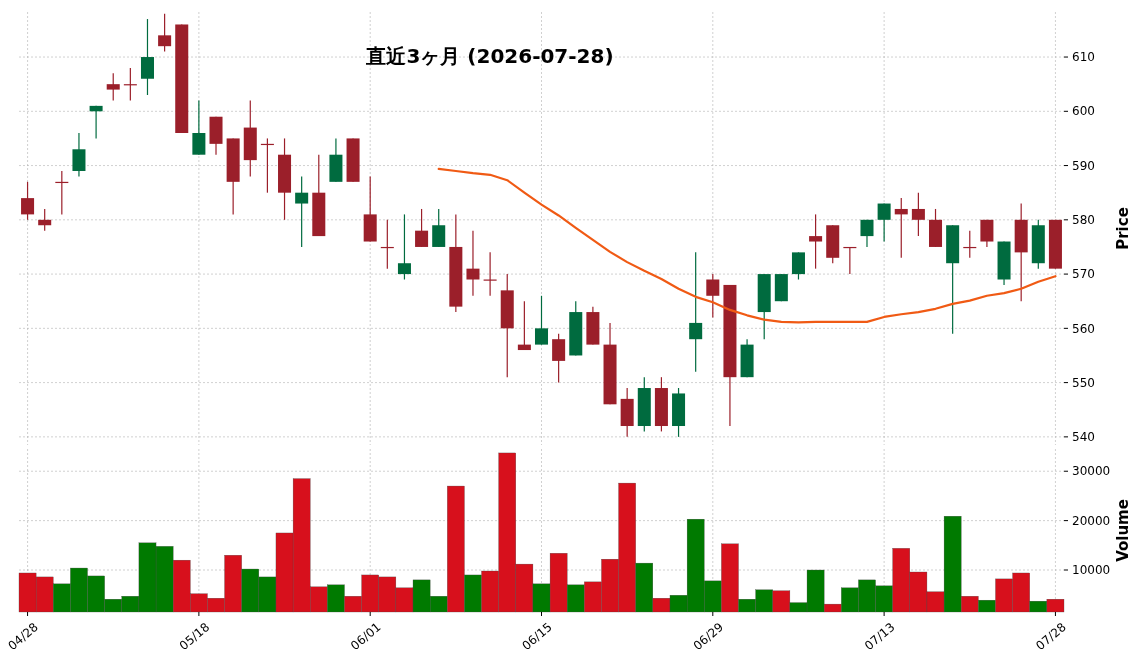 This screenshot has width=1144, height=670. I want to click on y-tick-label: 10000, so click(1091, 570).